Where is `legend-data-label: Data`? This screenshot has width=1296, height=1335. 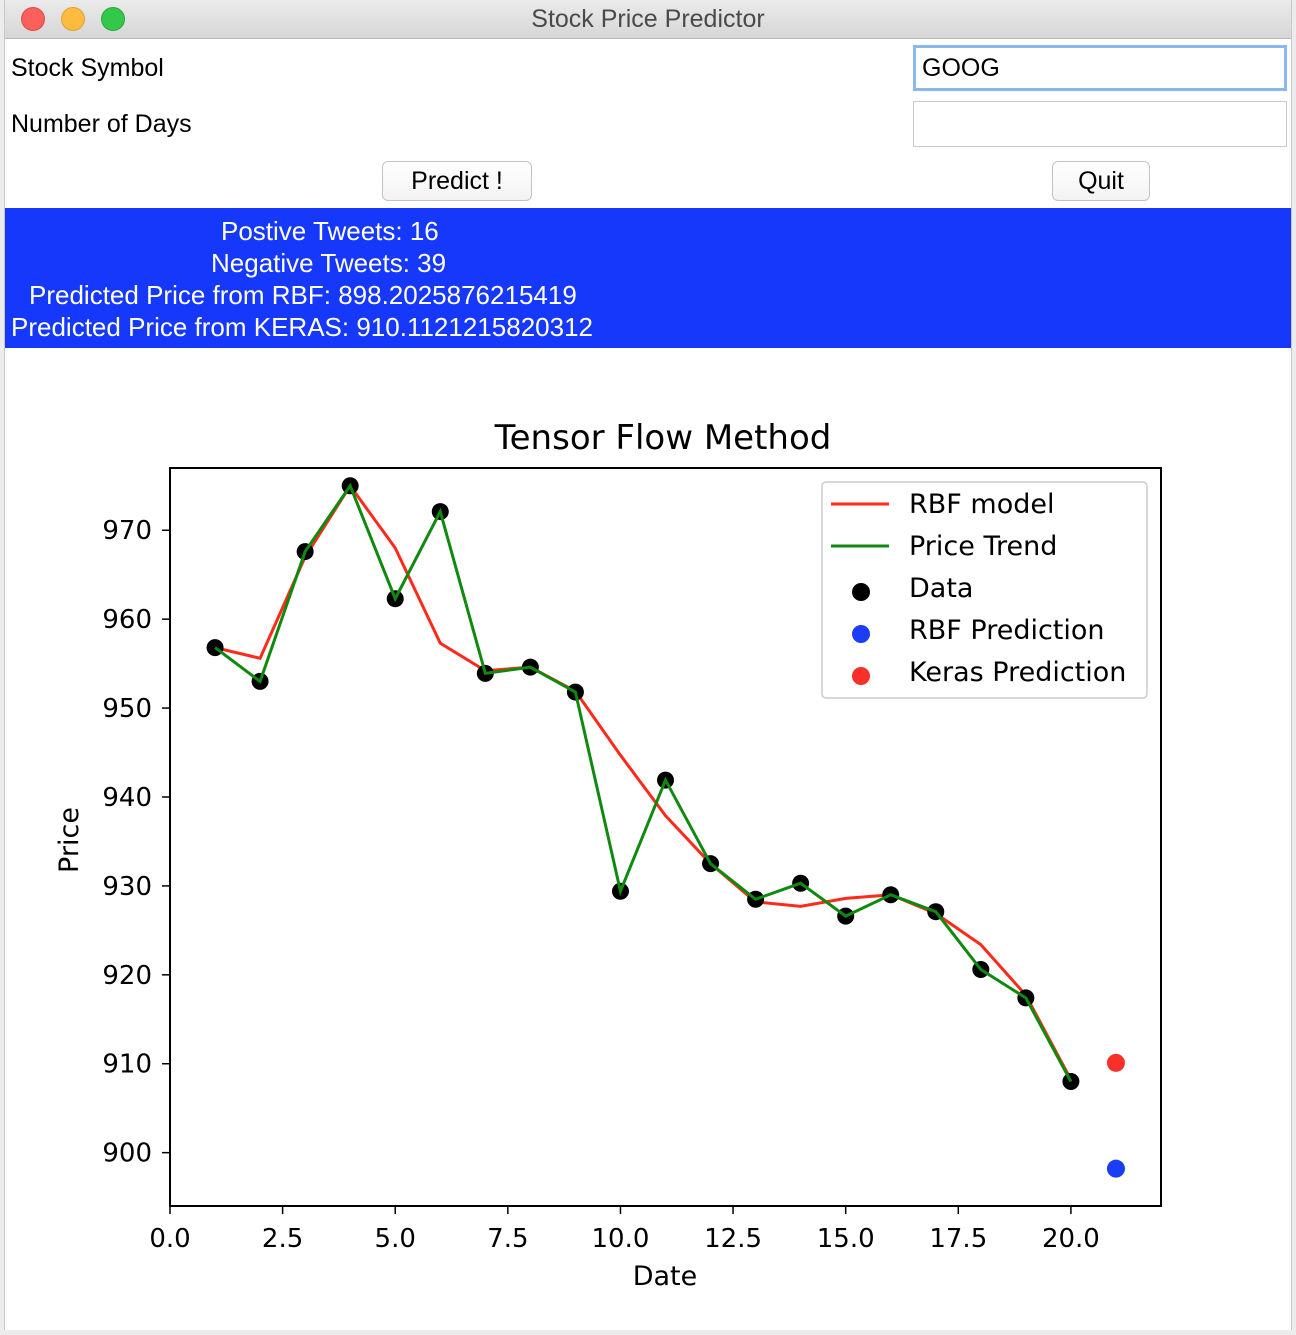 legend-data-label: Data is located at coordinates (941, 588).